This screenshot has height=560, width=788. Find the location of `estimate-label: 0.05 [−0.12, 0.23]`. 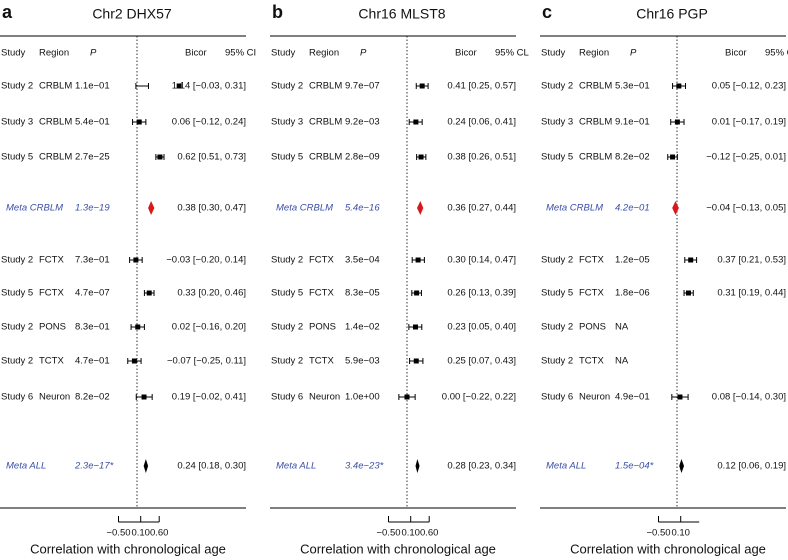

estimate-label: 0.05 [−0.12, 0.23] is located at coordinates (749, 86).